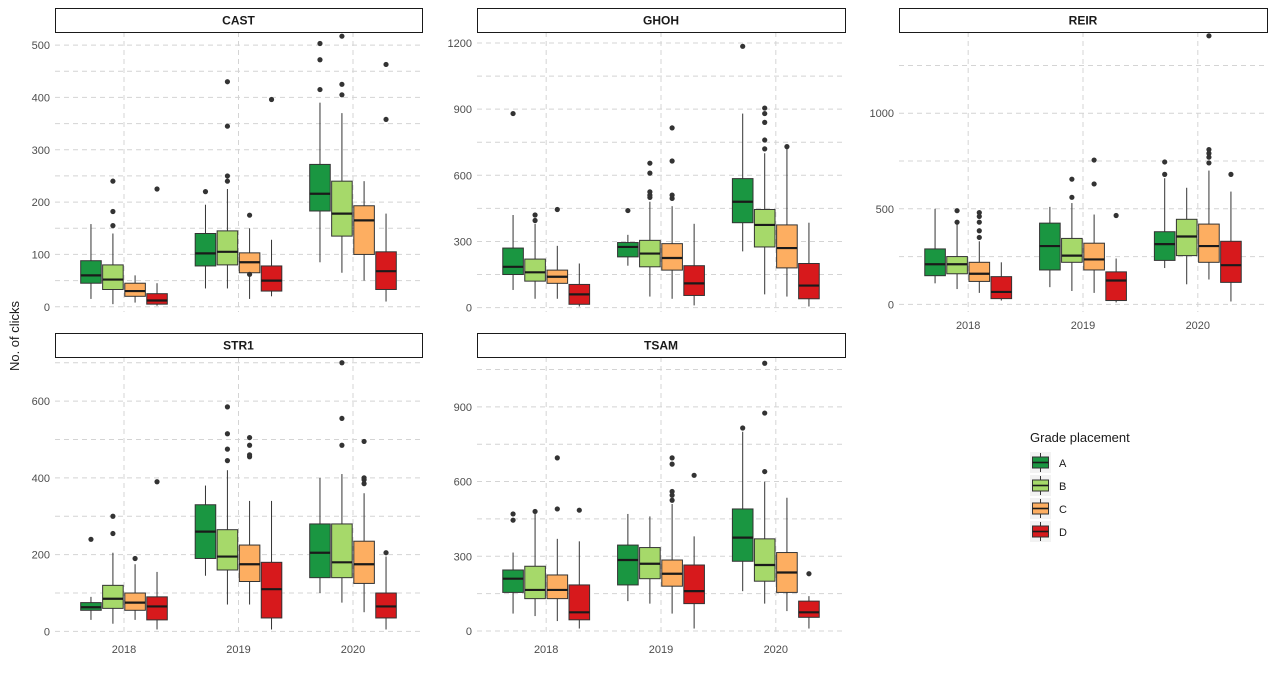 This screenshot has width=1275, height=681. Describe the element at coordinates (694, 550) in the screenshot. I see `box-d-2019` at that location.